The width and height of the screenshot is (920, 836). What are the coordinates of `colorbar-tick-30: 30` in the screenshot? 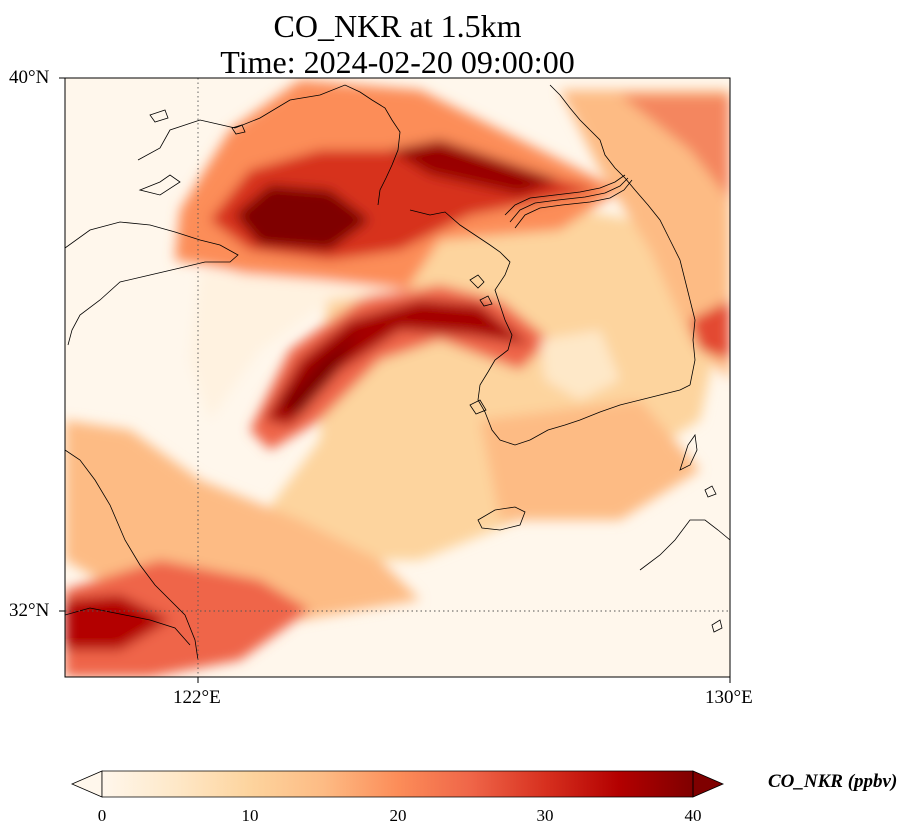 It's located at (545, 815).